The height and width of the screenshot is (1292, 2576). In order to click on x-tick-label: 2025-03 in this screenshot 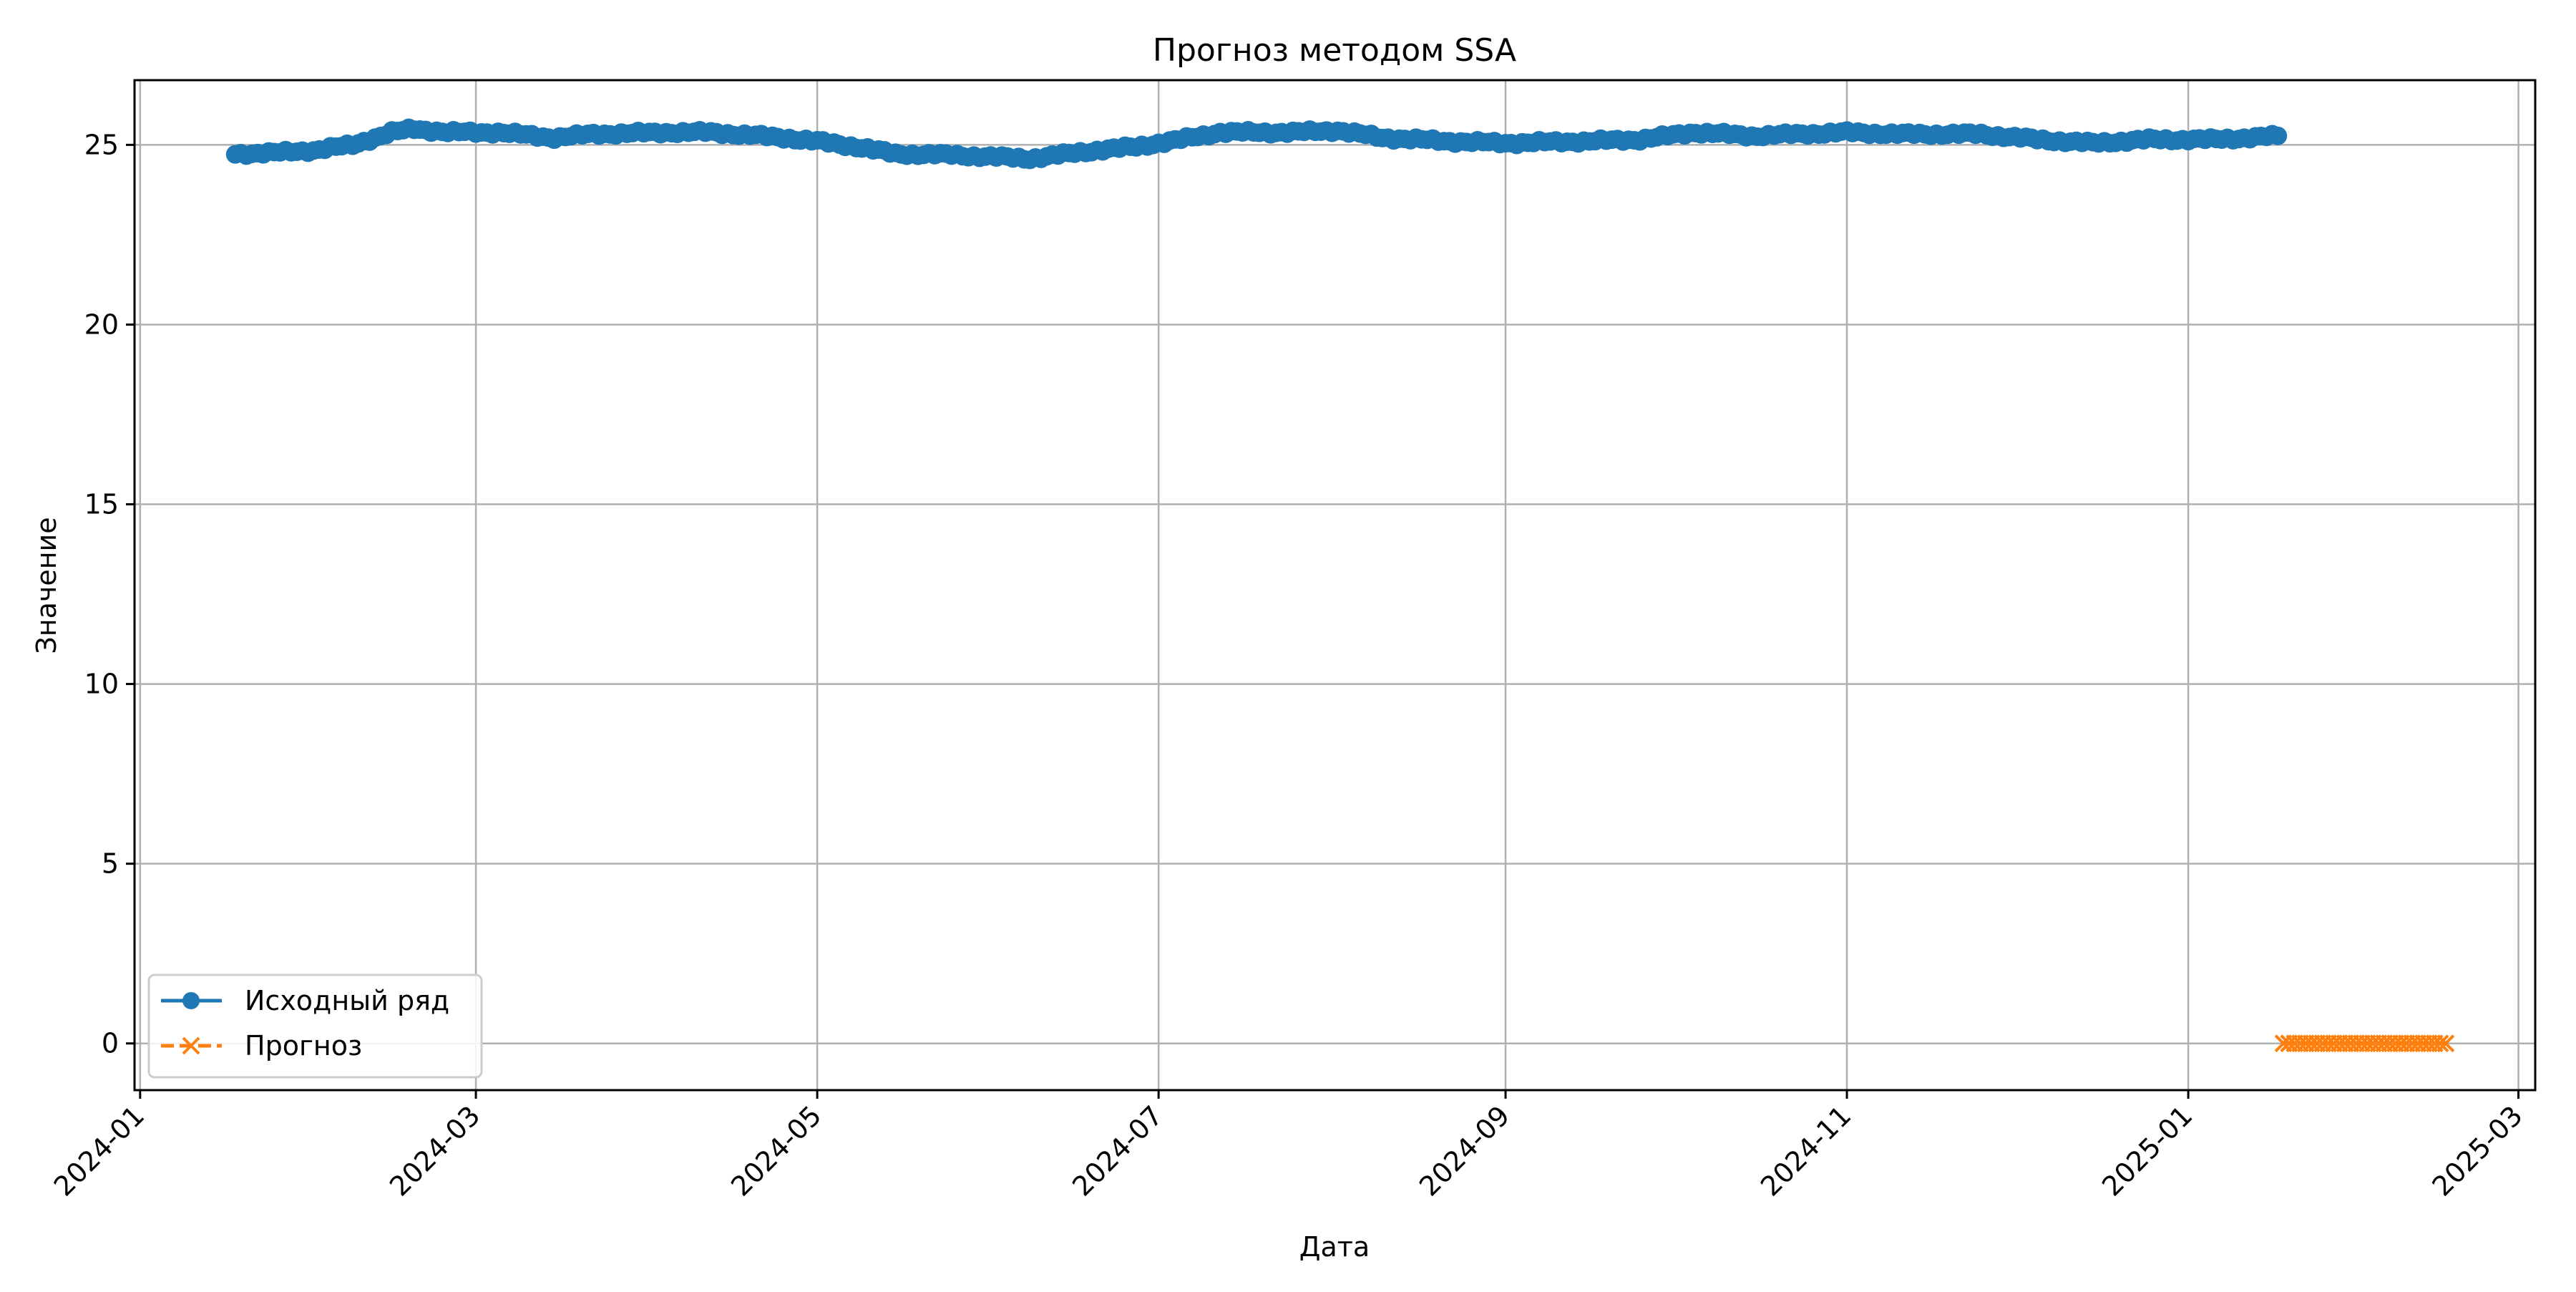, I will do `click(2477, 1150)`.